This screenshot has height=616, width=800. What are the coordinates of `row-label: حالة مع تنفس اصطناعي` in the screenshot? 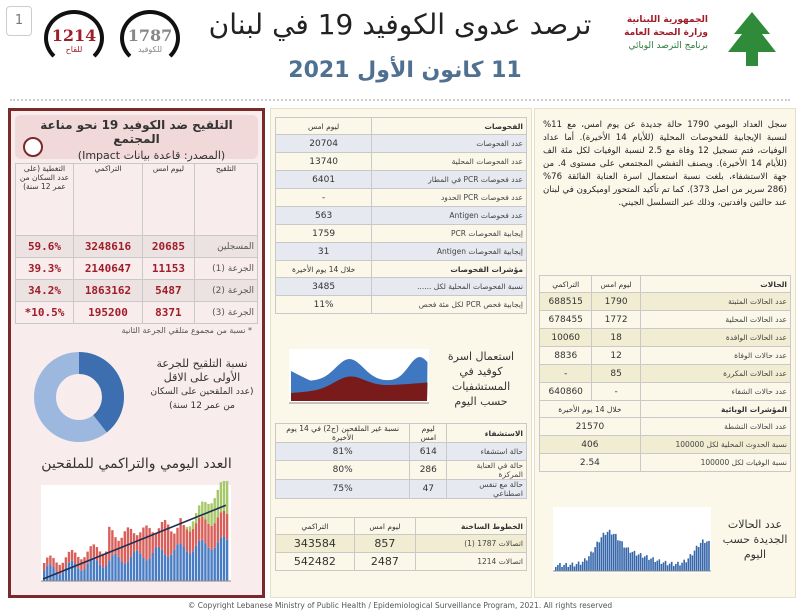 It's located at (486, 489).